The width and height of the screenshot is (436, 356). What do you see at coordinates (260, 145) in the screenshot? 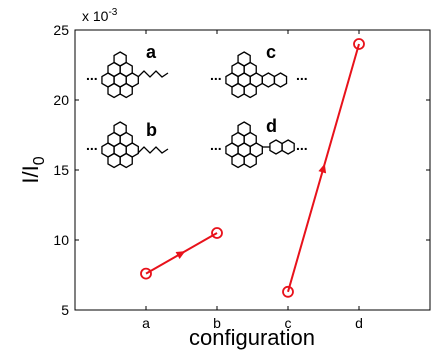
I see `molecule-structure-d` at bounding box center [260, 145].